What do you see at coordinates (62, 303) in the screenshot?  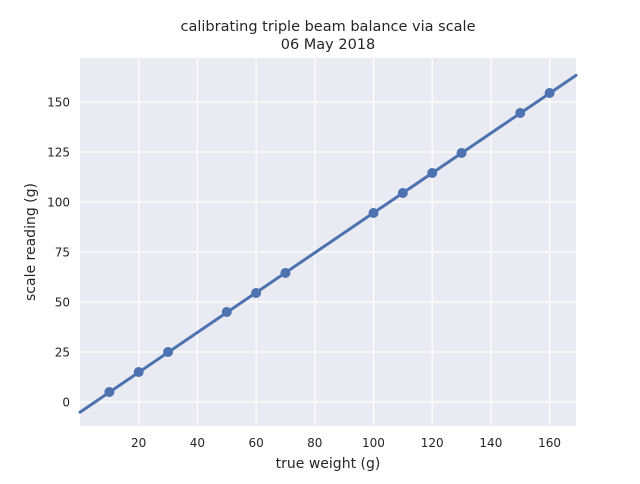 I see `y-tick-label: 50` at bounding box center [62, 303].